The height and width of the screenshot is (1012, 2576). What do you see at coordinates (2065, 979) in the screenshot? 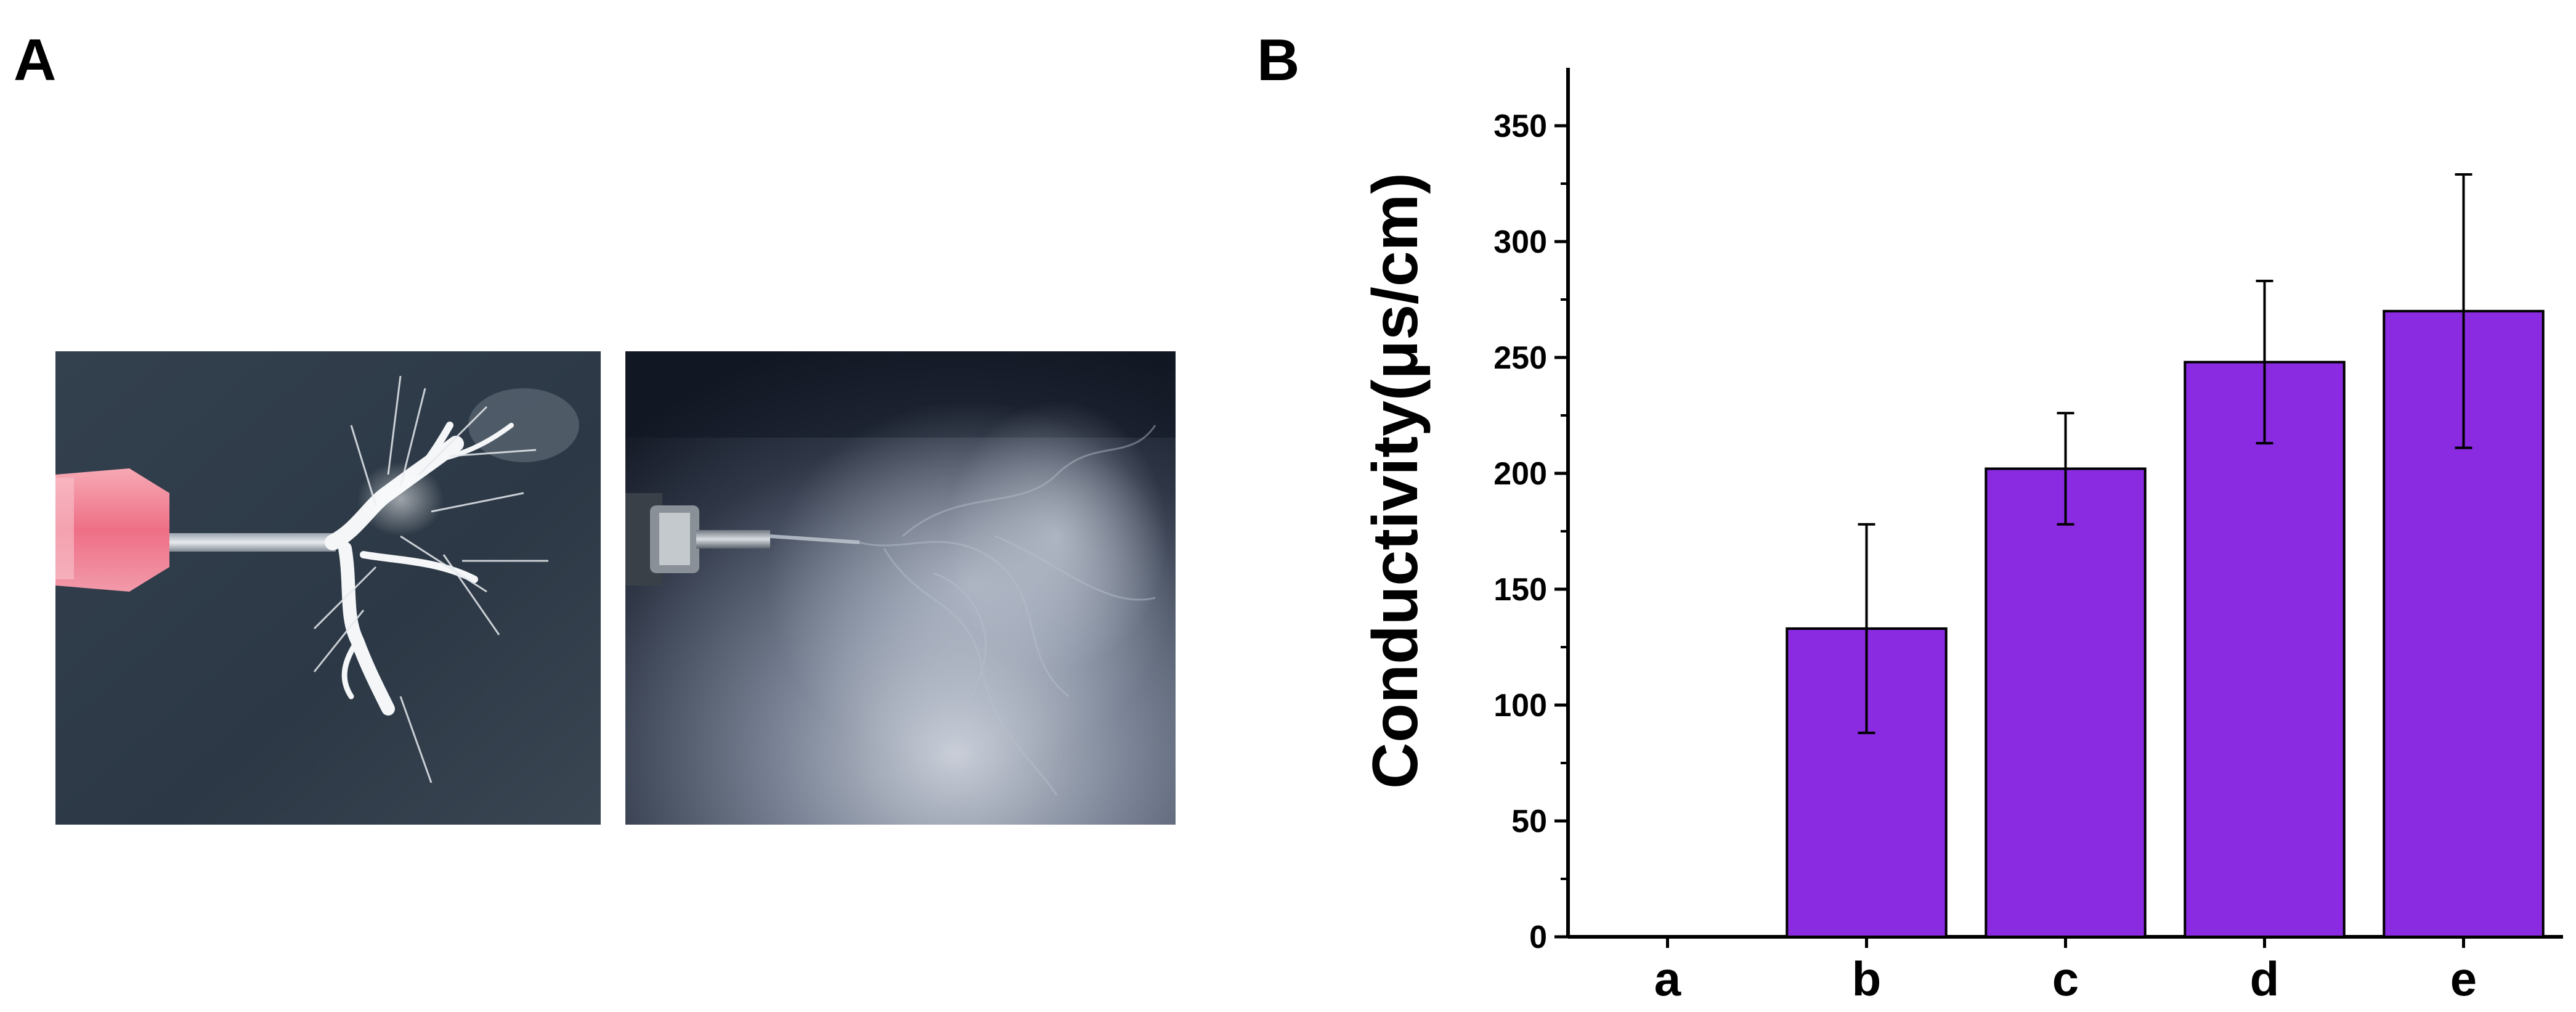
I see `x-category-label-c: c` at bounding box center [2065, 979].